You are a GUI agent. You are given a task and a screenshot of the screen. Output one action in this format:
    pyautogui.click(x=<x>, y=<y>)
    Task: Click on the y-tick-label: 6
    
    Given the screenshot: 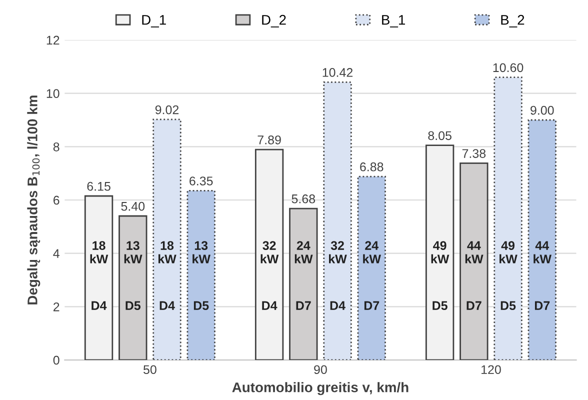 What is the action you would take?
    pyautogui.click(x=57, y=200)
    